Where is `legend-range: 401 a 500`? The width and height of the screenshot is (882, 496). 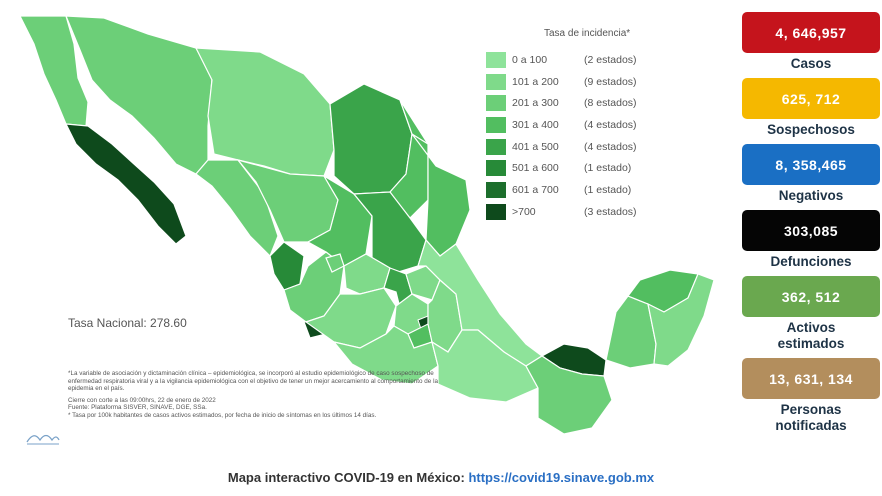 legend-range: 401 a 500 is located at coordinates (535, 146).